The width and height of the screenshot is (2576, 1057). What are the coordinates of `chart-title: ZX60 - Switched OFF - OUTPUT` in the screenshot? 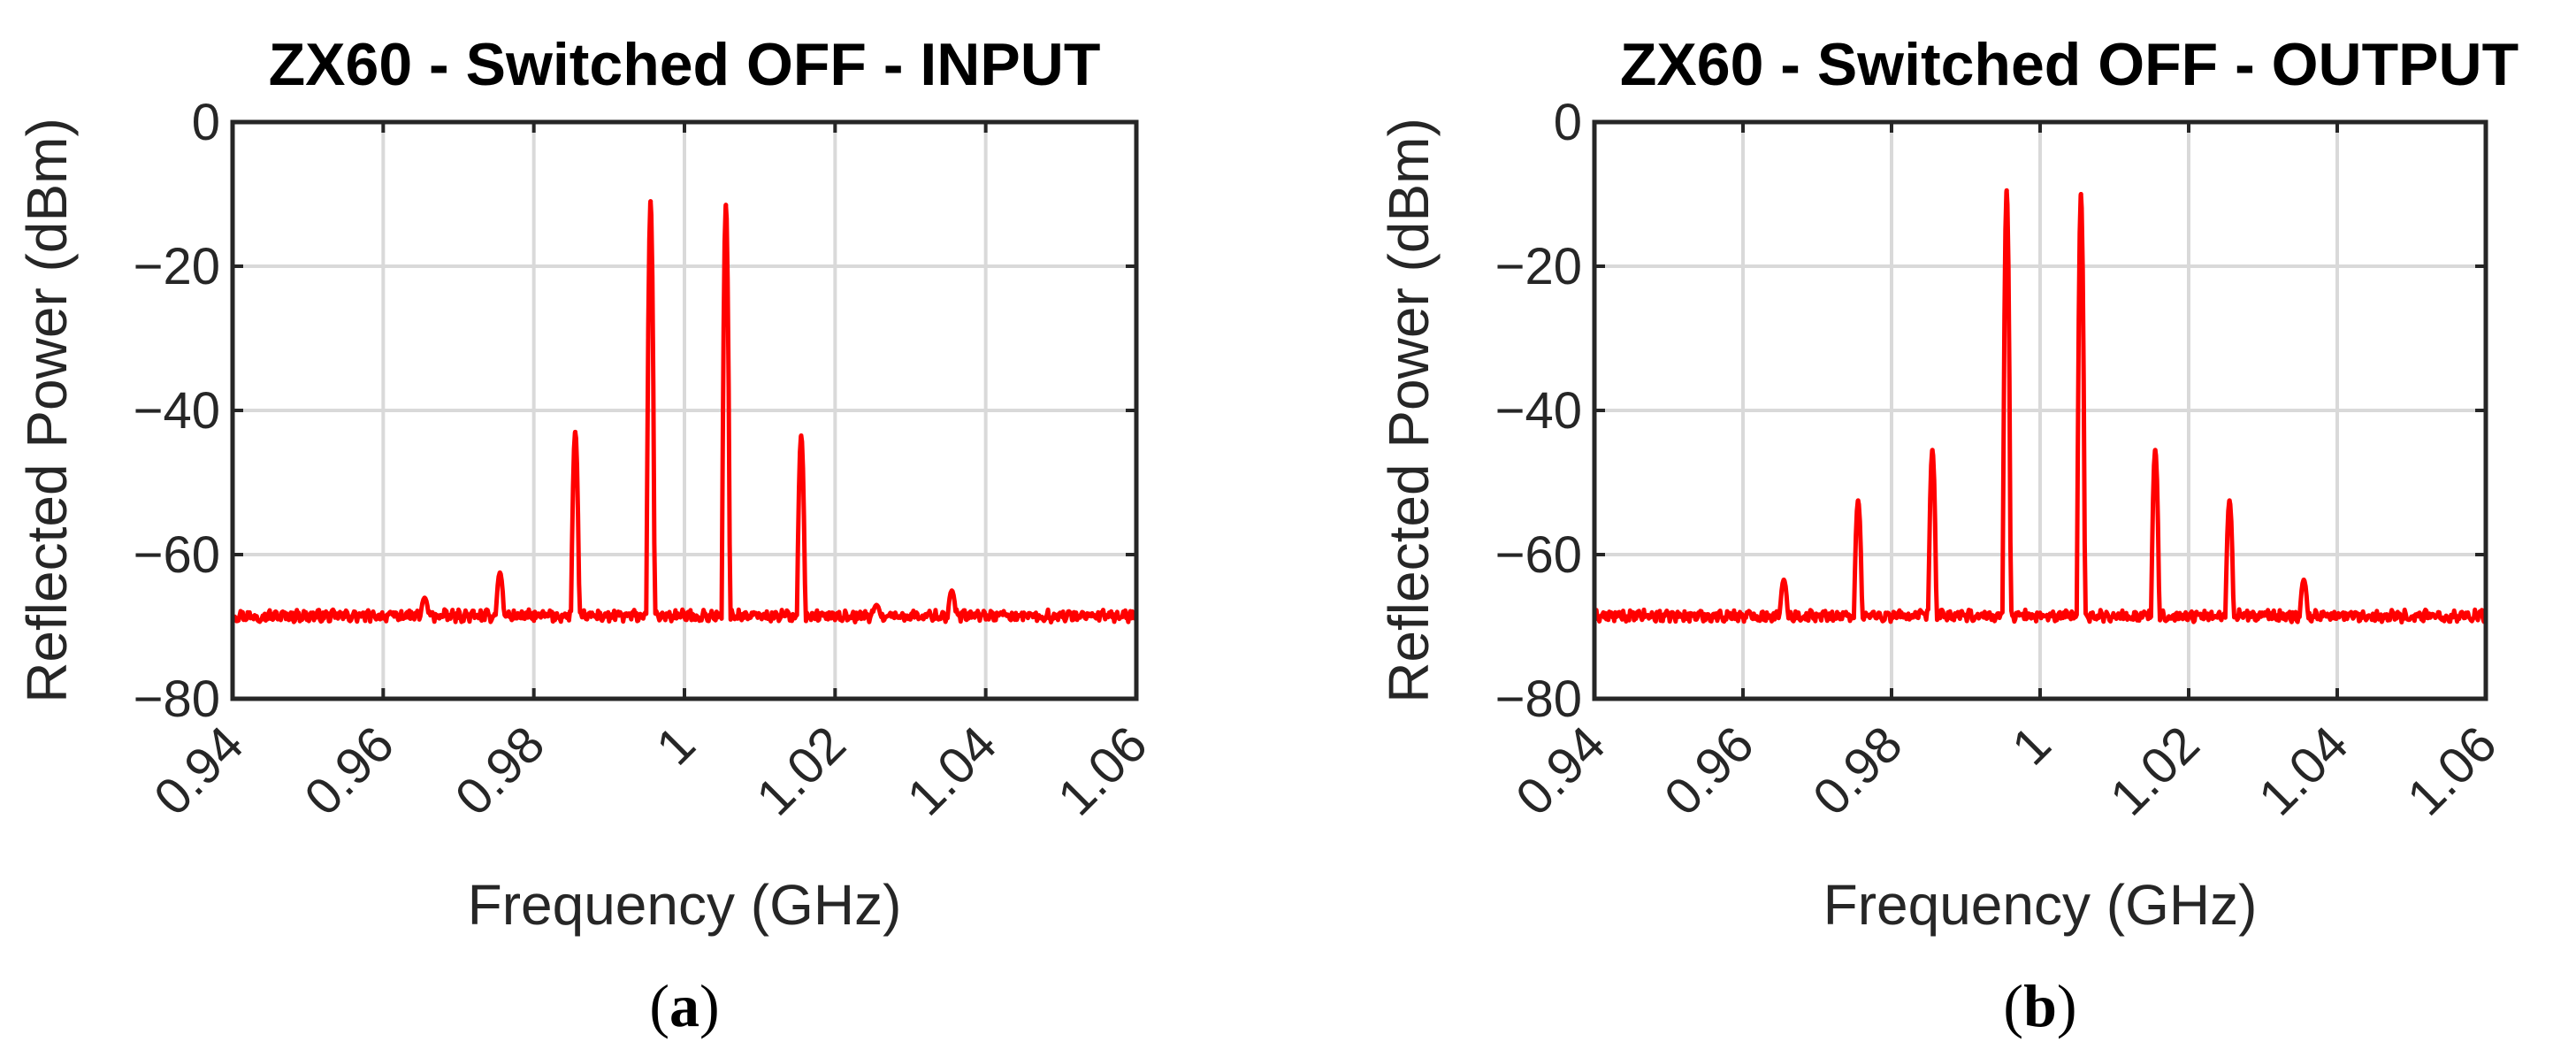 It's located at (2069, 64).